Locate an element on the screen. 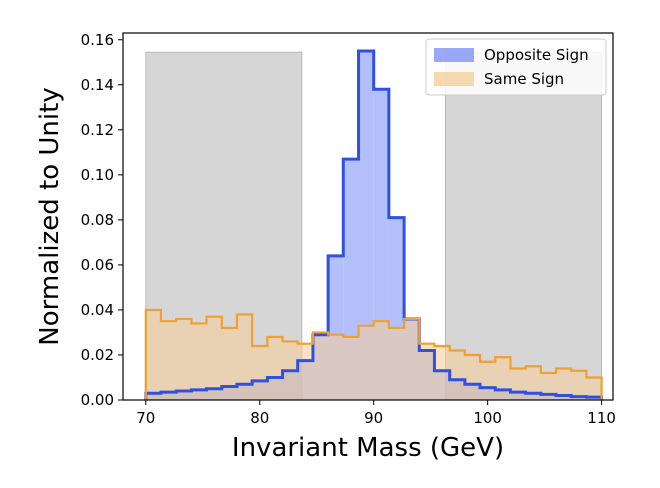 The image size is (660, 488). y-tick-label: 0.12 is located at coordinates (97, 130).